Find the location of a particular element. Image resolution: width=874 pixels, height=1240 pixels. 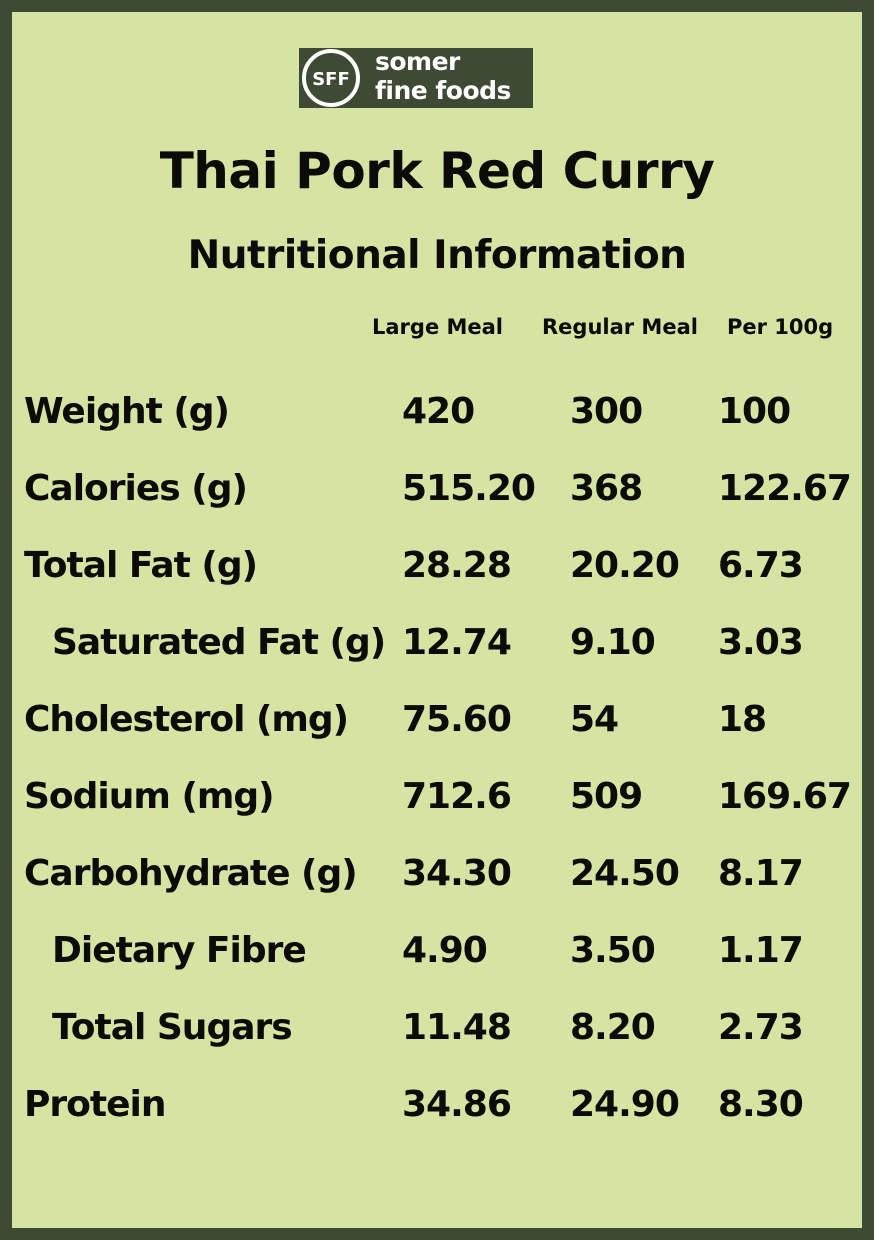

large-meal-value: 34.30 is located at coordinates (457, 873).